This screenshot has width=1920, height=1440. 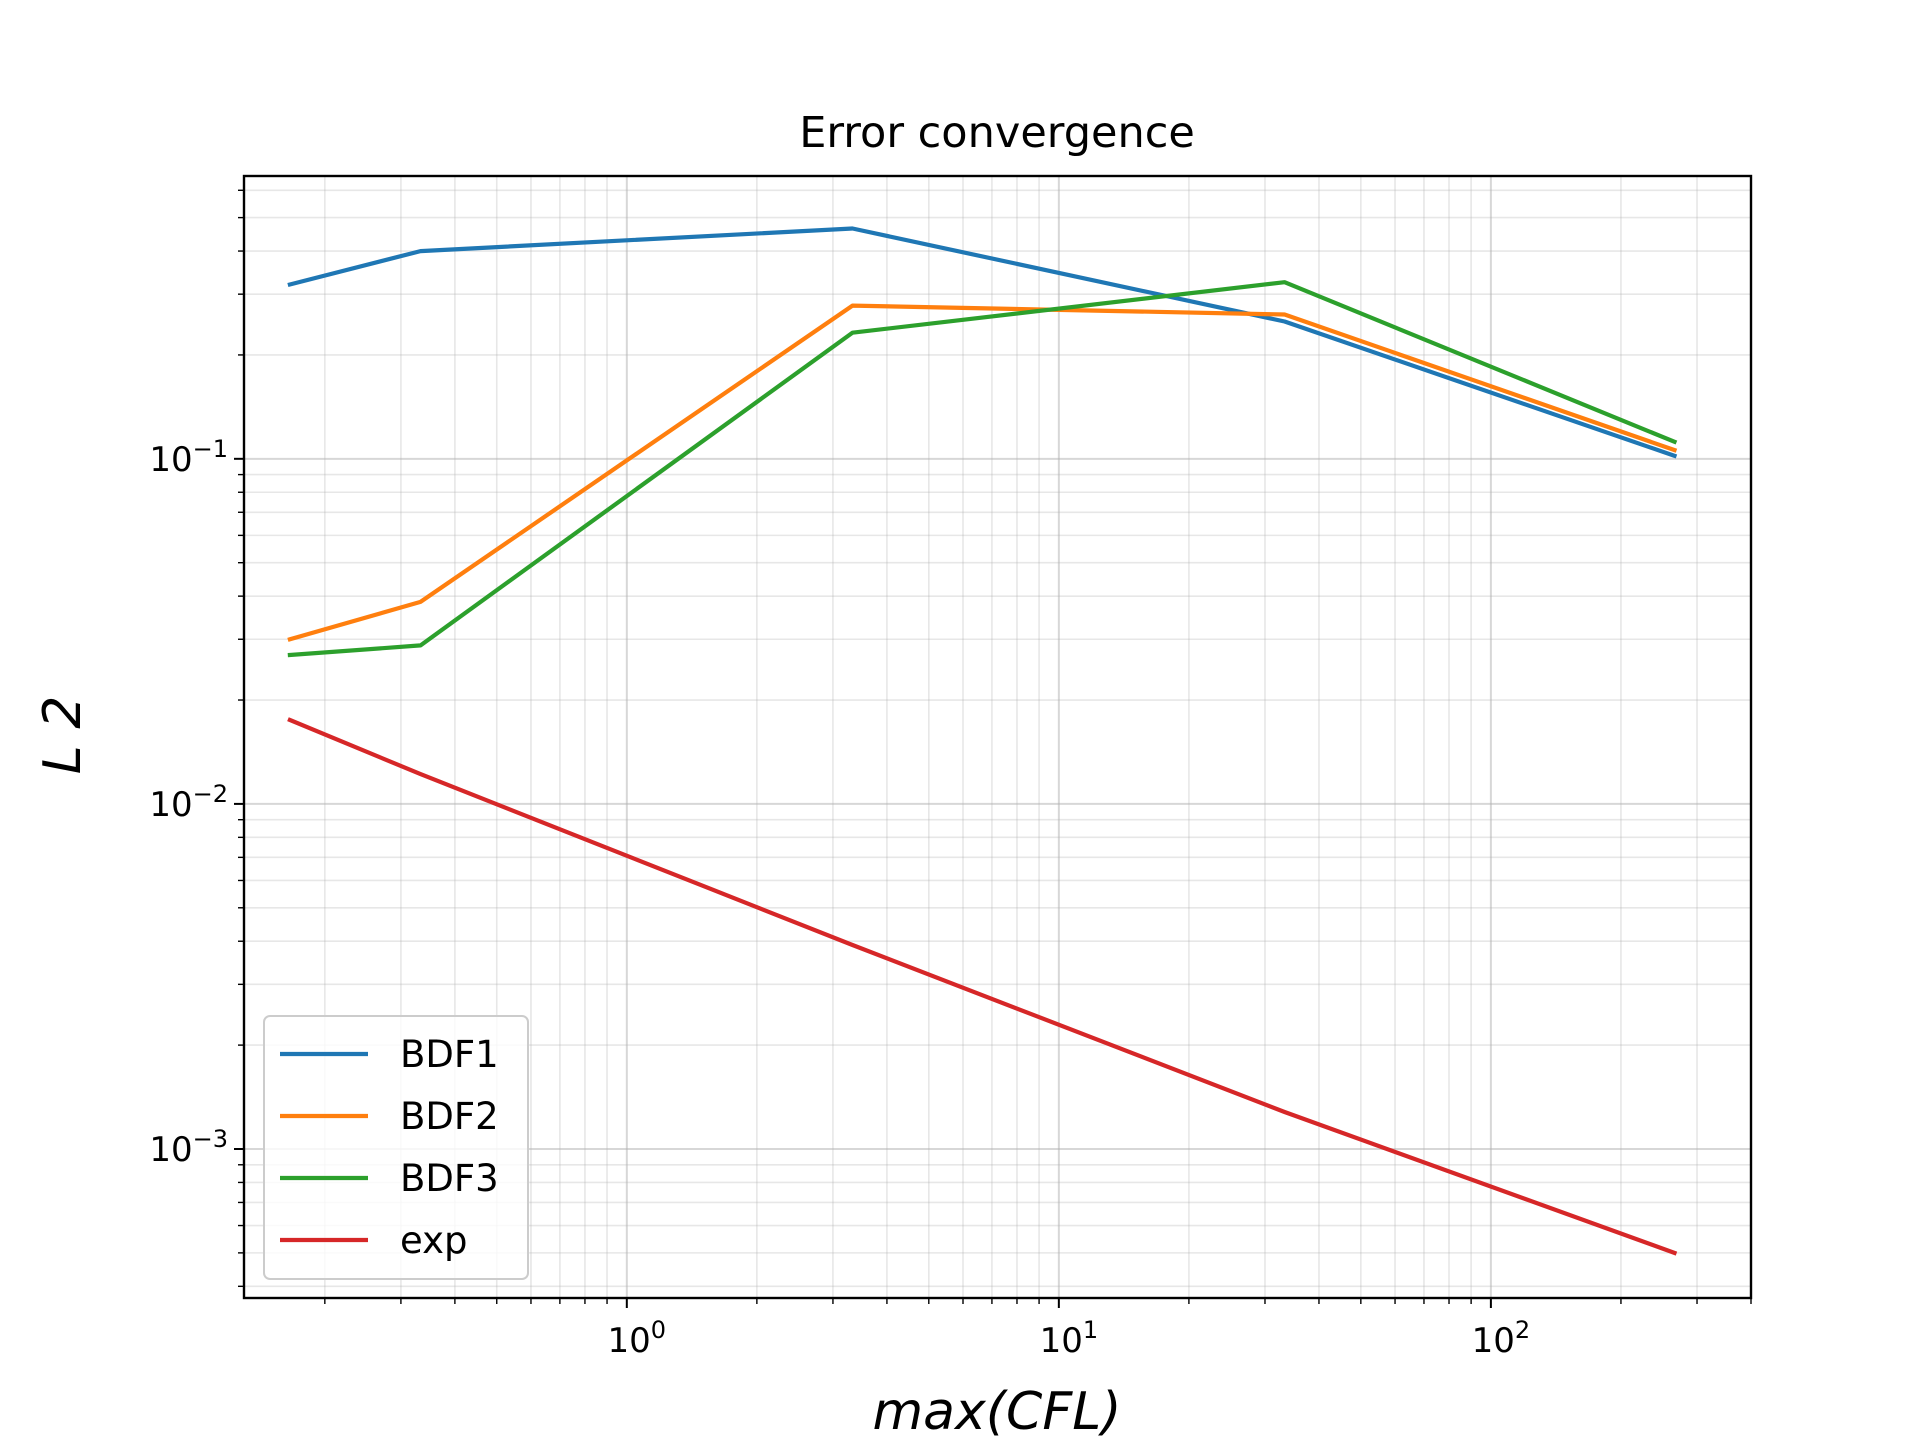 What do you see at coordinates (1501, 1338) in the screenshot?
I see `x-tick-label: 10²` at bounding box center [1501, 1338].